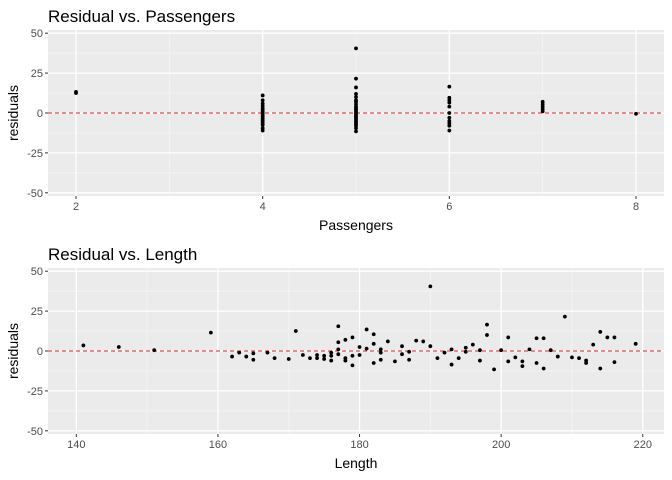 The image size is (672, 480). Describe the element at coordinates (35, 432) in the screenshot. I see `y-tick-label: -50` at that location.